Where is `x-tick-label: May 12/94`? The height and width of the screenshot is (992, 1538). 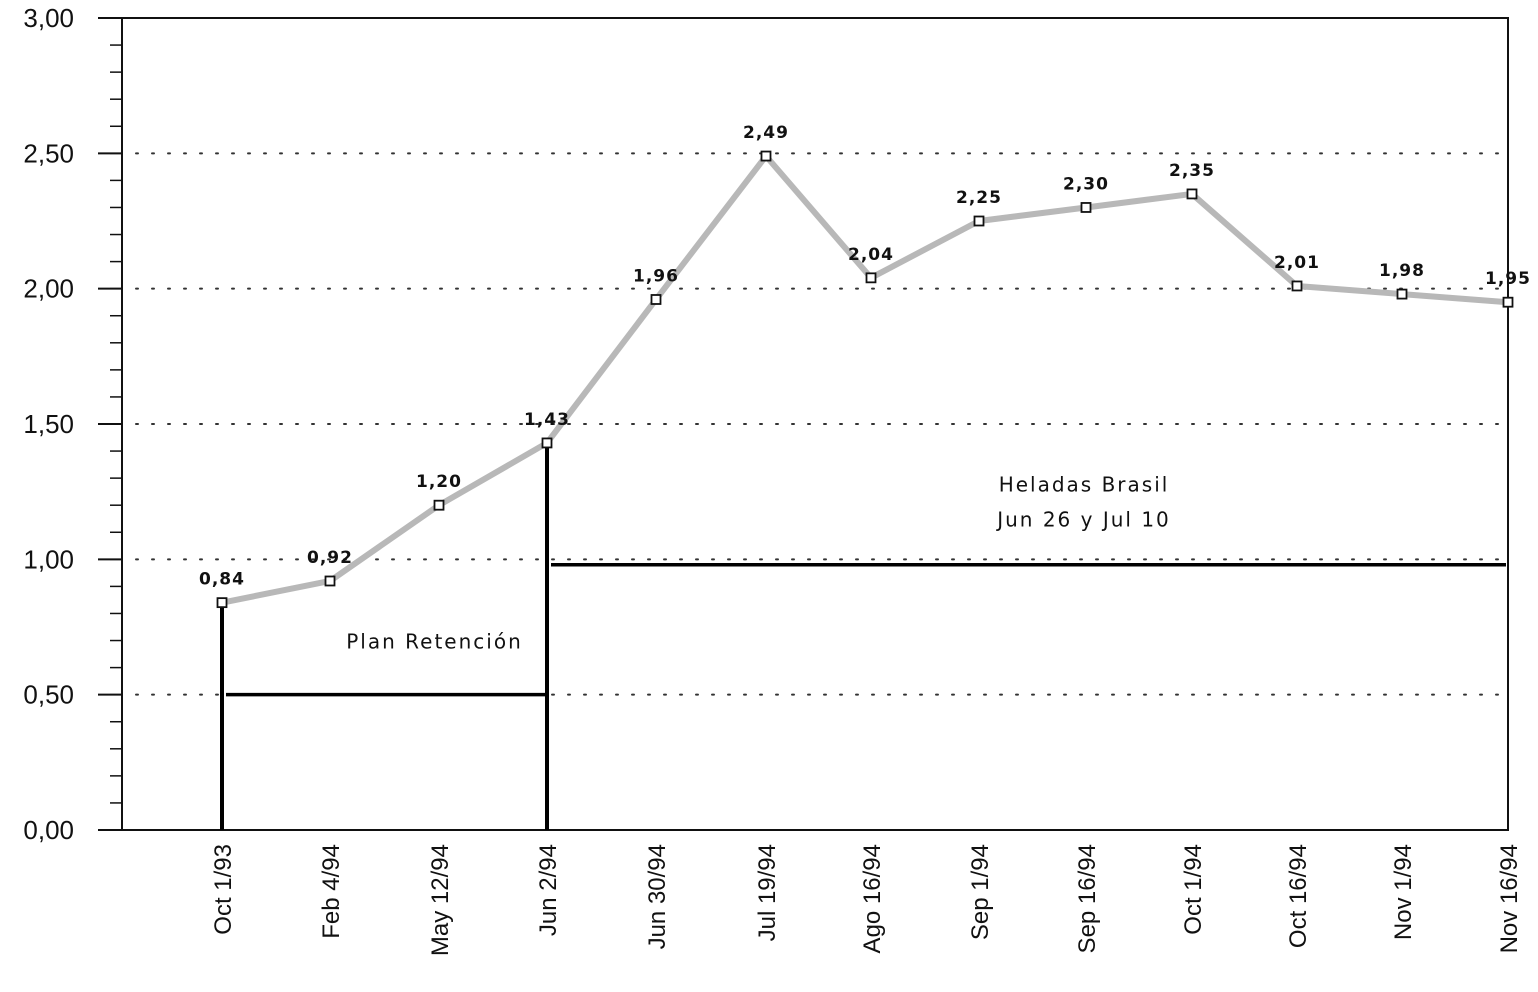 x-tick-label: May 12/94 is located at coordinates (440, 900).